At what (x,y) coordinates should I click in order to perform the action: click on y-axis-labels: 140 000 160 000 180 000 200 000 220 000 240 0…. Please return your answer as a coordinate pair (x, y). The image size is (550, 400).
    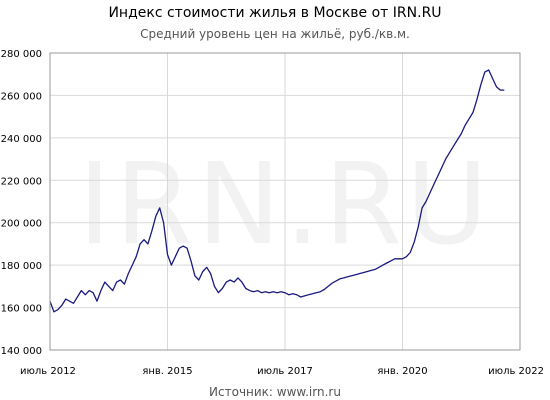
    Looking at the image, I should click on (21, 203).